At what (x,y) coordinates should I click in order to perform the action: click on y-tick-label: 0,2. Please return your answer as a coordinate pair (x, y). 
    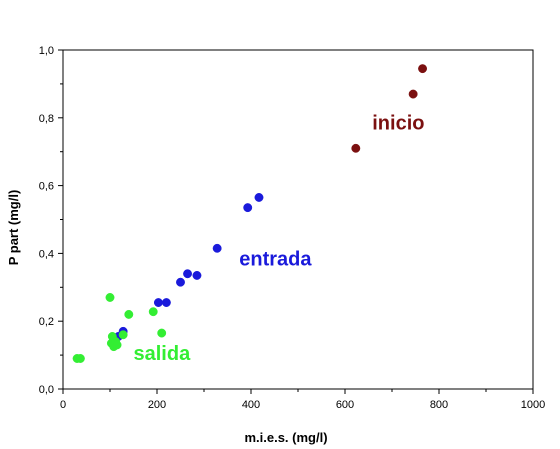
    Looking at the image, I should click on (46, 322).